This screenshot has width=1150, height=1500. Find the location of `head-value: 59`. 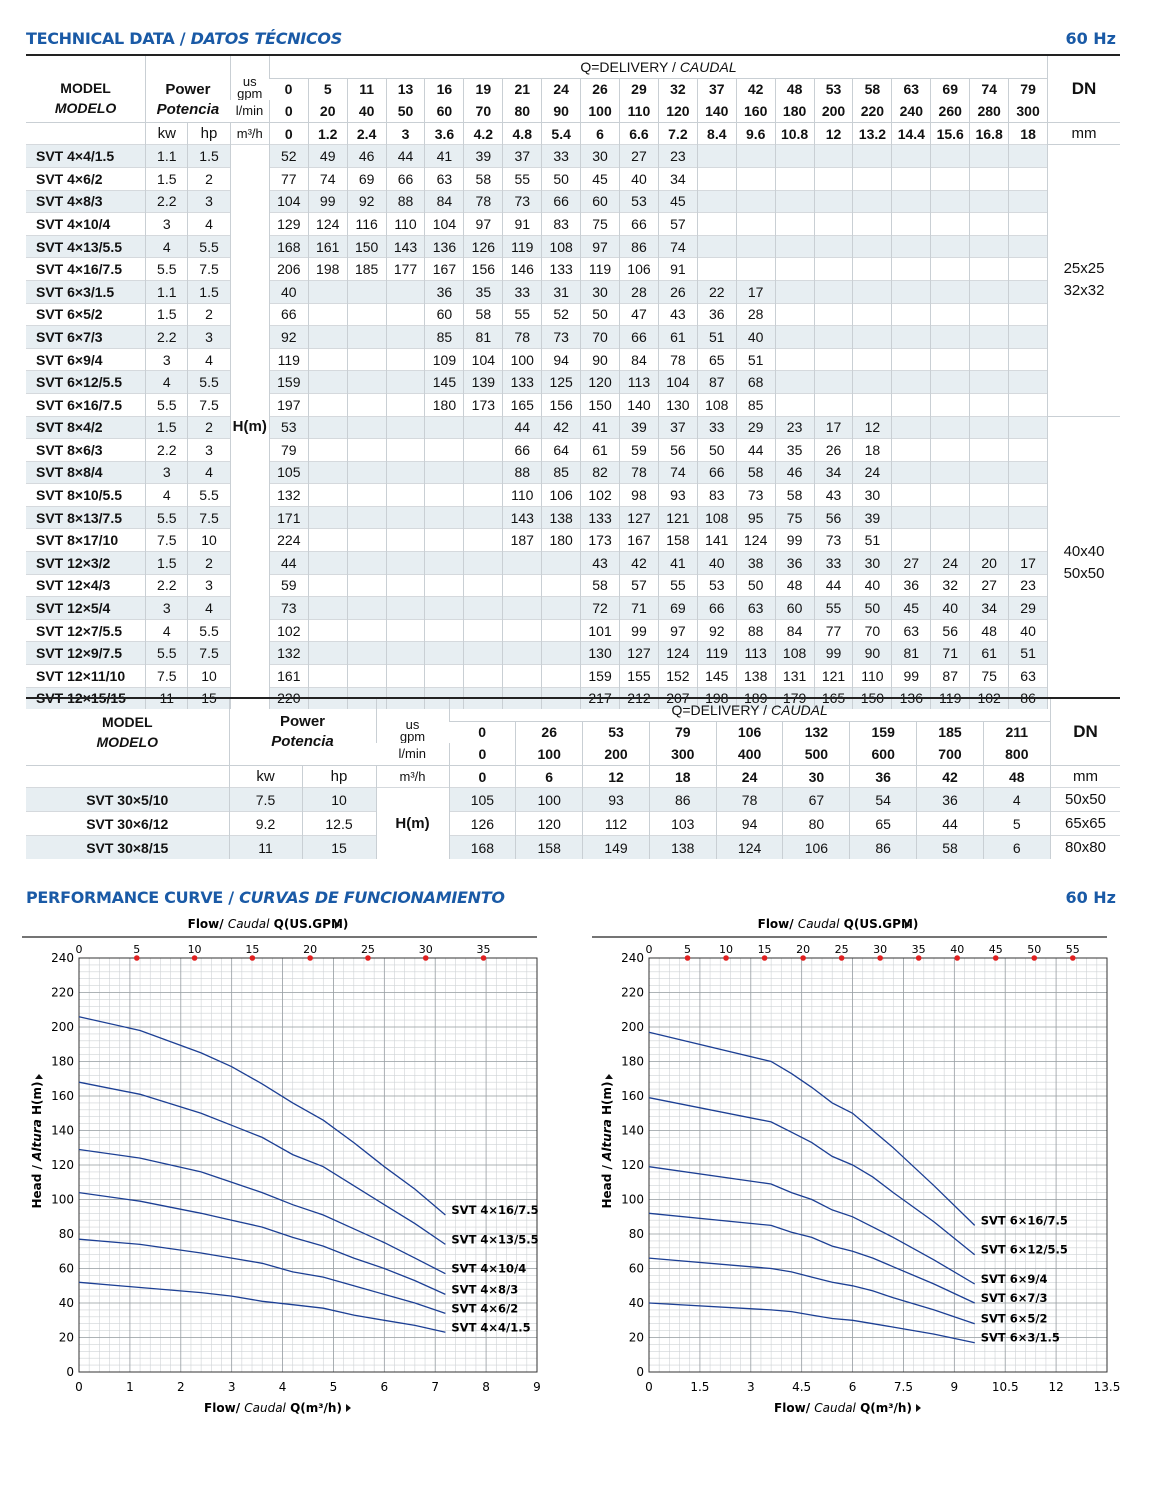

head-value: 59 is located at coordinates (639, 450).